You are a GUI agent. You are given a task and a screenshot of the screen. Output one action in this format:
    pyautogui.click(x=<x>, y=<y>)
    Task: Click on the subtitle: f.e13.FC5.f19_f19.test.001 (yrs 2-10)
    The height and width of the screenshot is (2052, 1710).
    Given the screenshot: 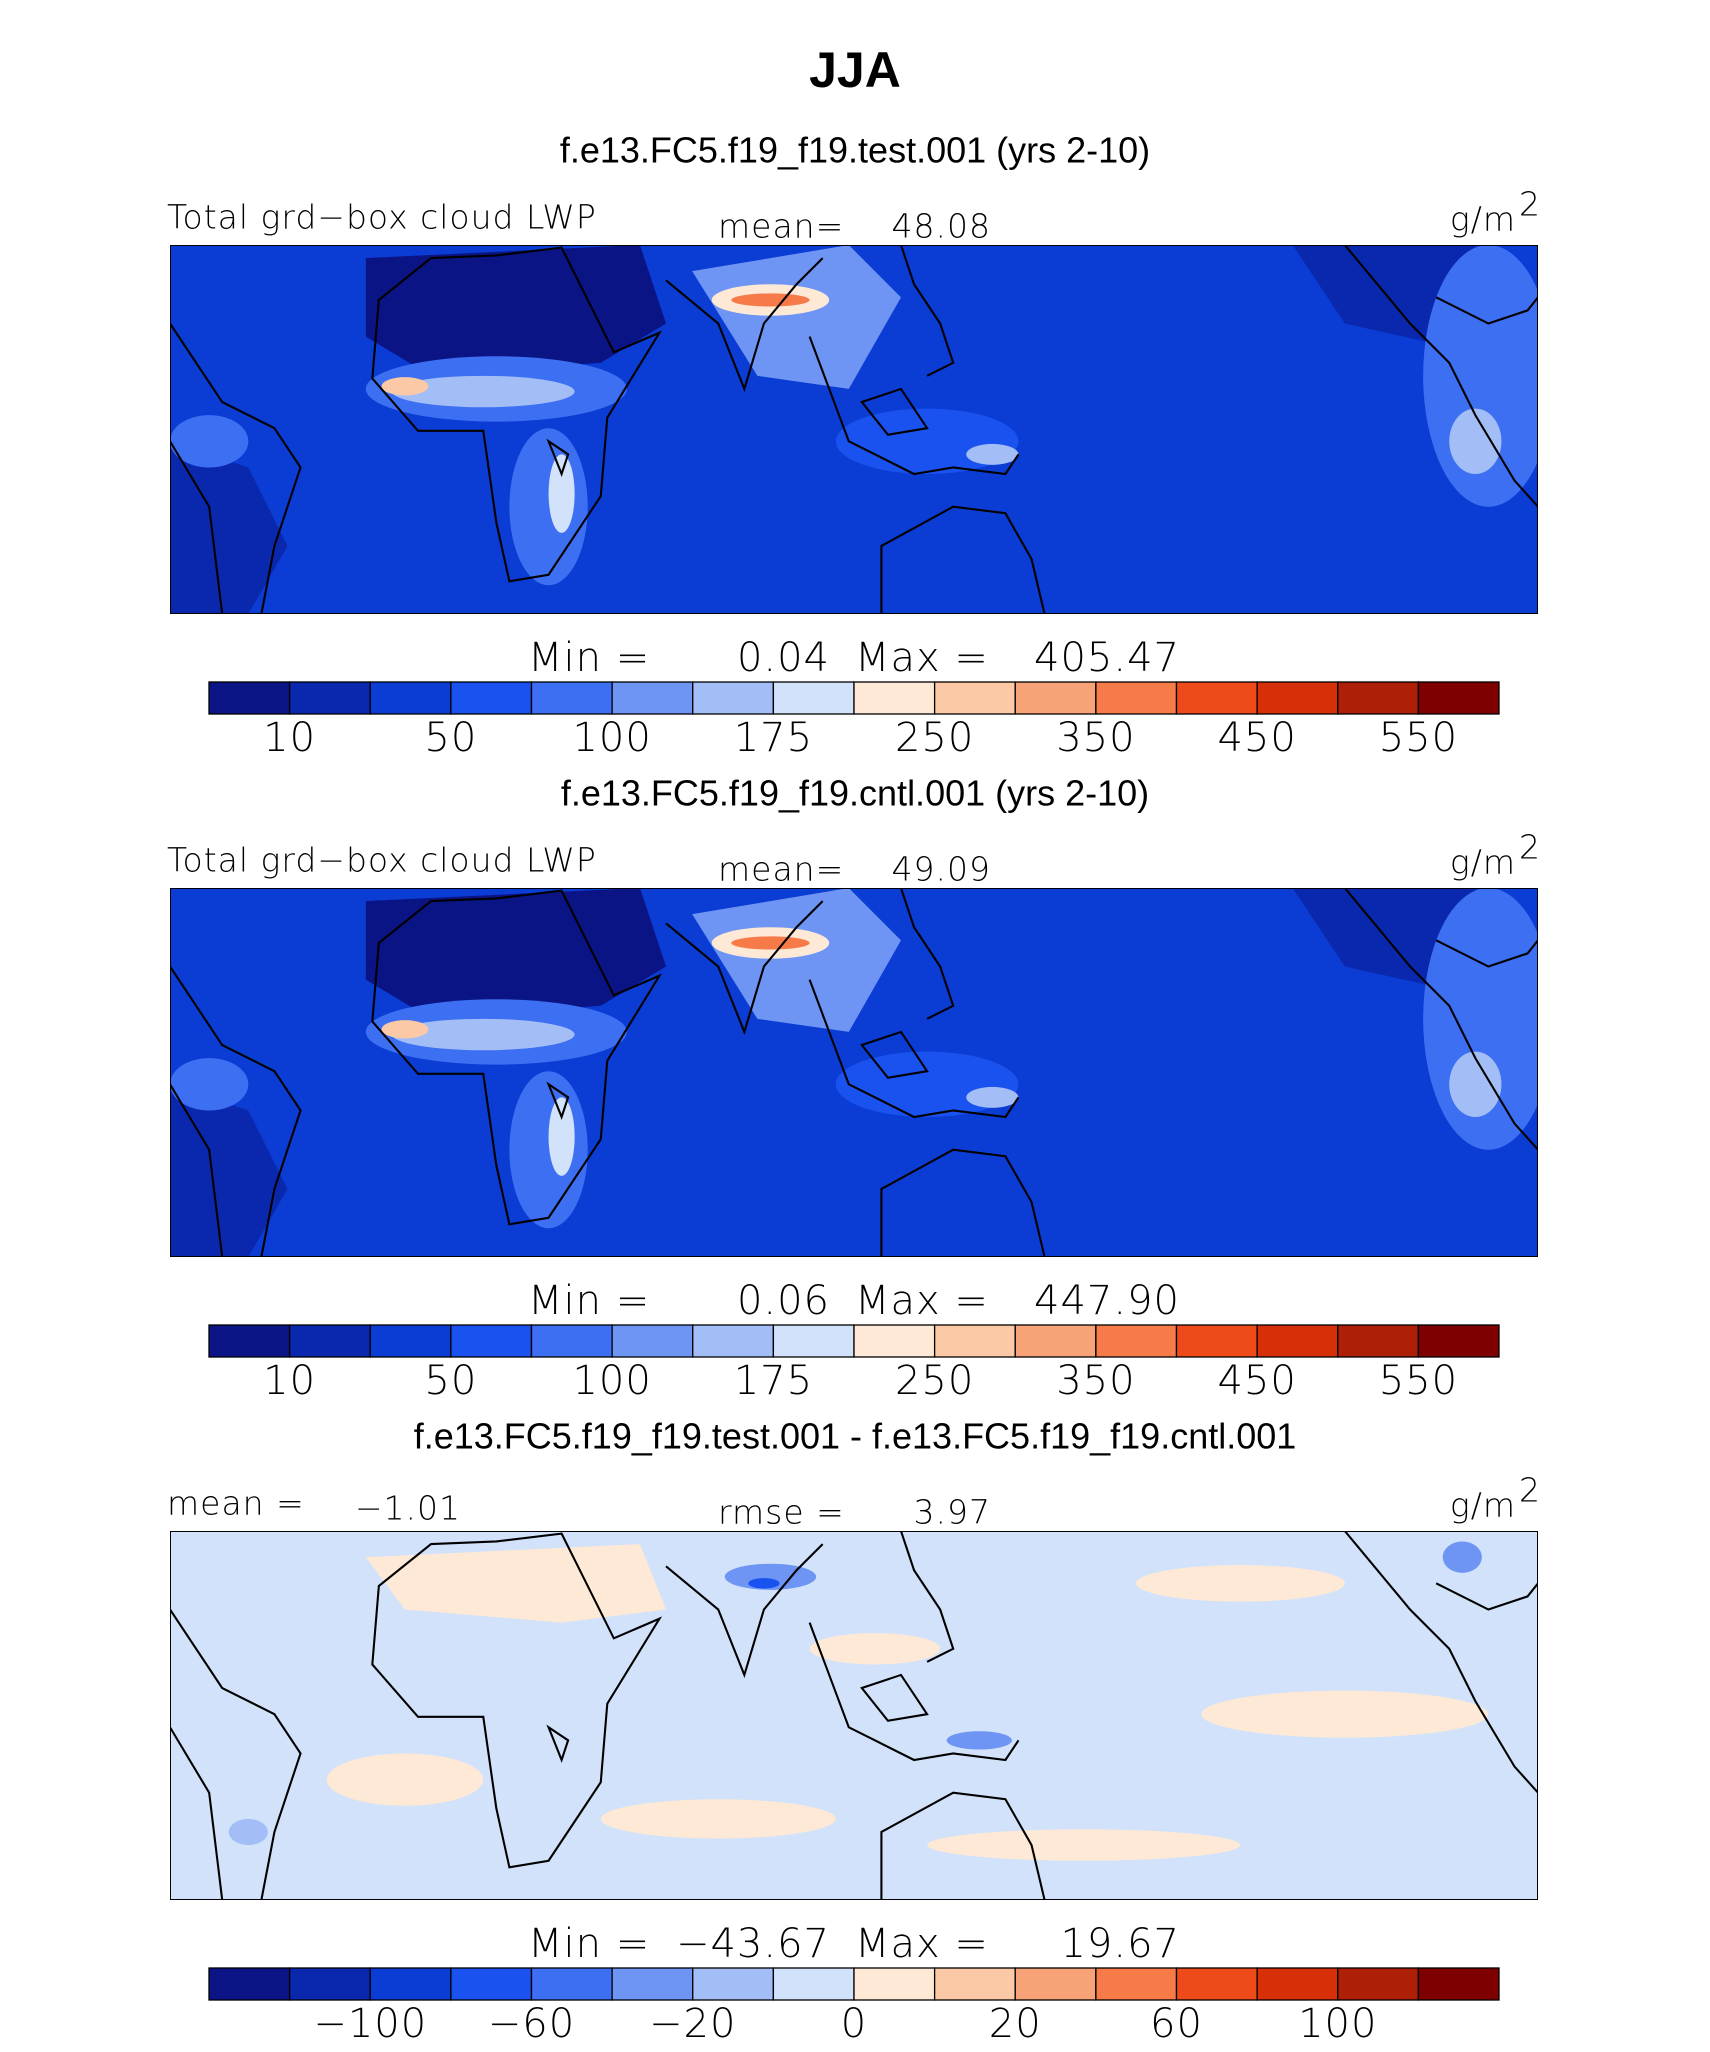 What is the action you would take?
    pyautogui.click(x=855, y=150)
    